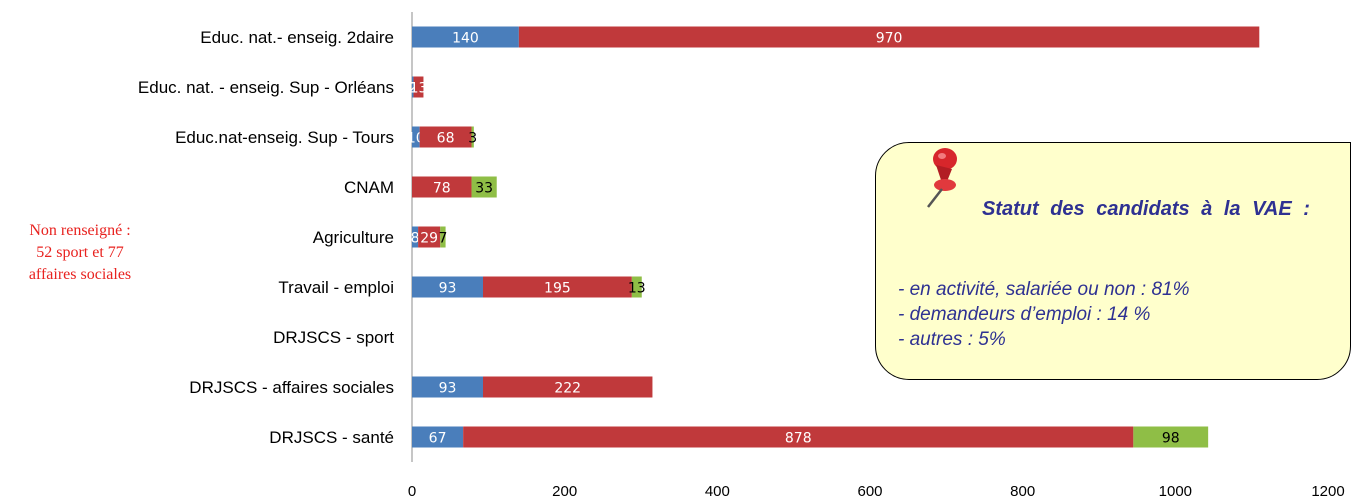  I want to click on x-tick-label: 200, so click(564, 491).